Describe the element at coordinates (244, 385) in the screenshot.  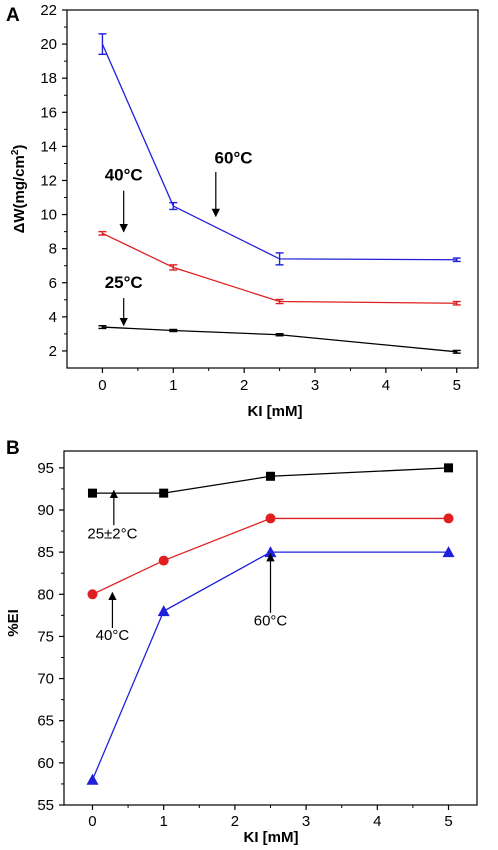
I see `panel-a-x-tick-label: 2` at that location.